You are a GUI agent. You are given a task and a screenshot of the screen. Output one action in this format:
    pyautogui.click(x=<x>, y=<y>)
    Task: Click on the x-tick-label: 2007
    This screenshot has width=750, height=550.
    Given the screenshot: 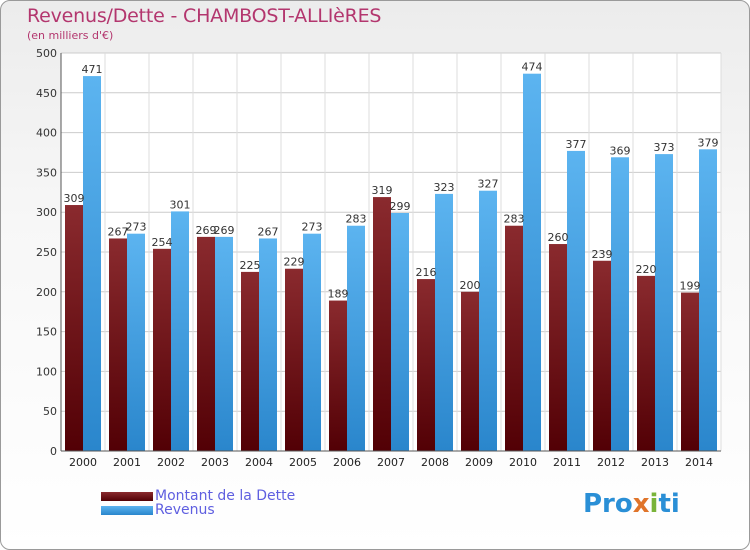 What is the action you would take?
    pyautogui.click(x=391, y=462)
    